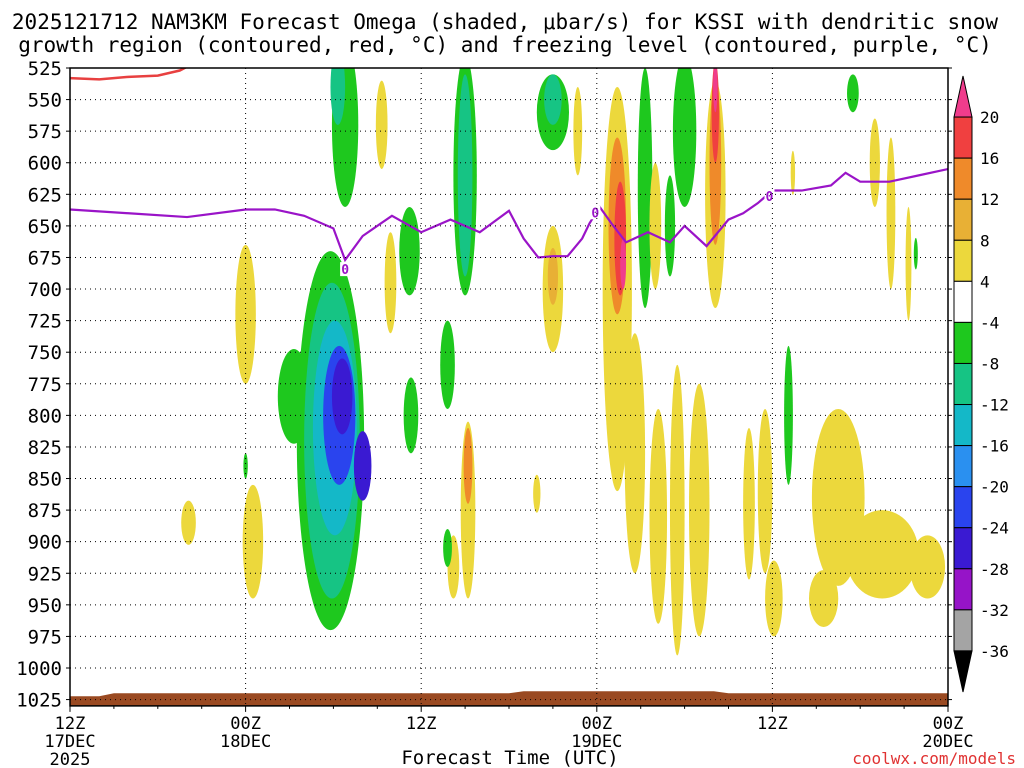 Image resolution: width=1024 pixels, height=768 pixels. I want to click on colorbar-label: 4, so click(985, 281).